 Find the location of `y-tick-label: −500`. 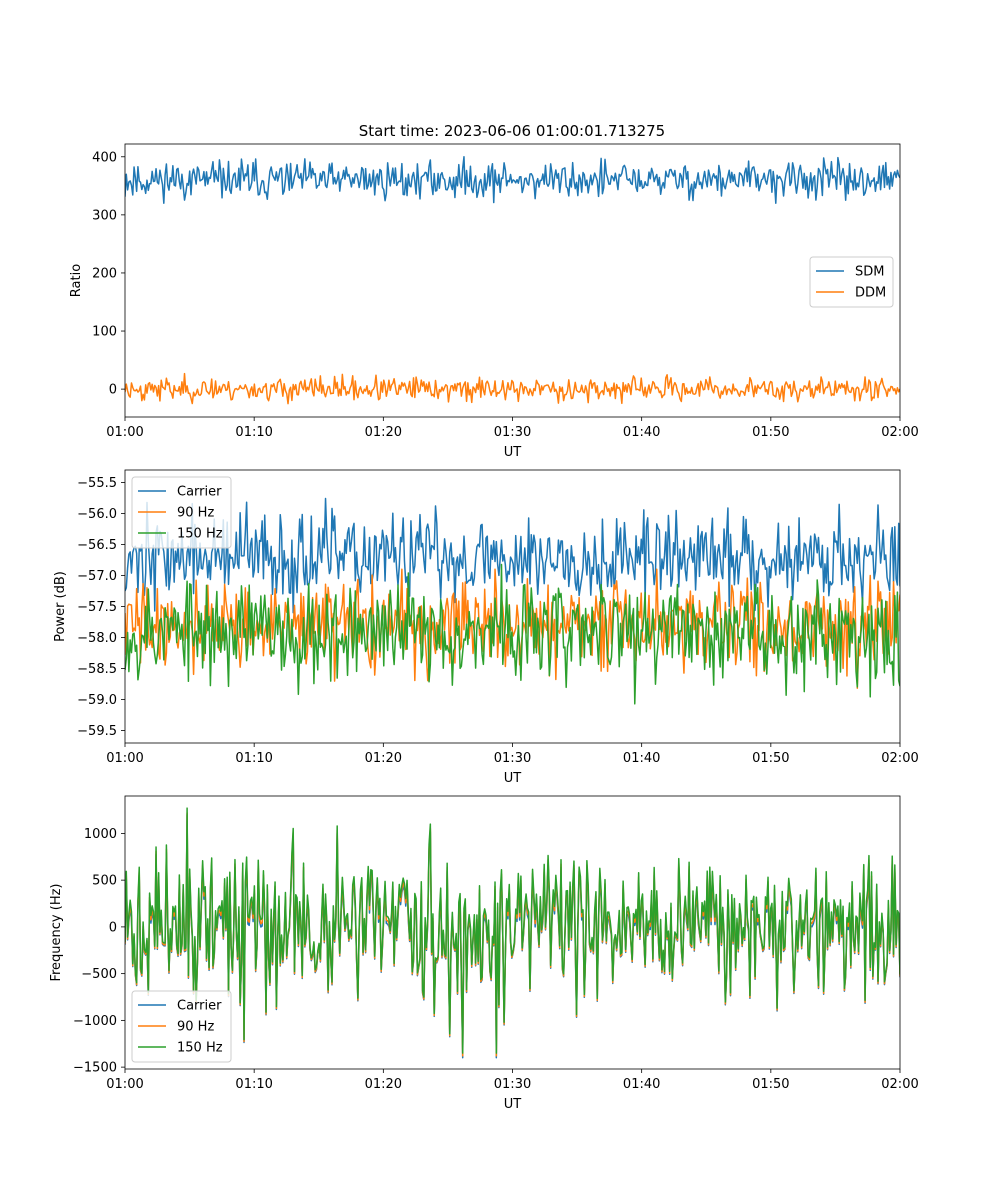

y-tick-label: −500 is located at coordinates (99, 974).